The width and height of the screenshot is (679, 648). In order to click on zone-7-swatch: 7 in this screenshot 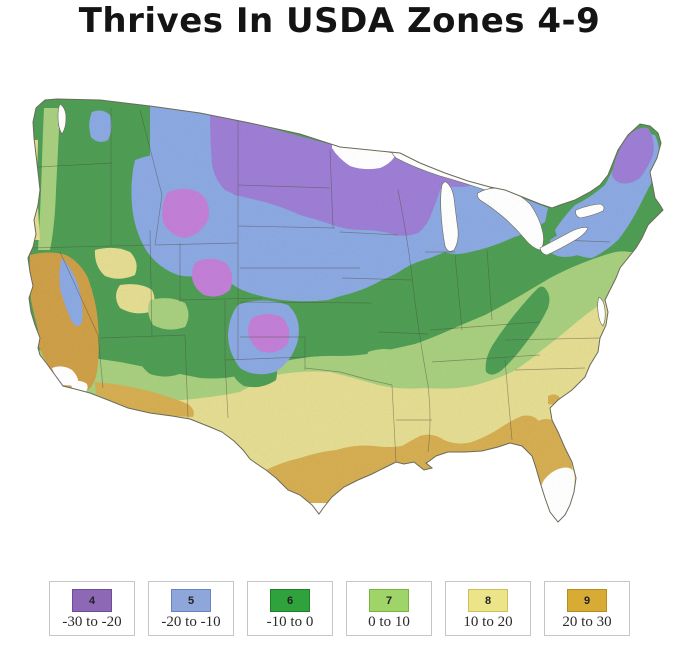, I will do `click(389, 600)`.